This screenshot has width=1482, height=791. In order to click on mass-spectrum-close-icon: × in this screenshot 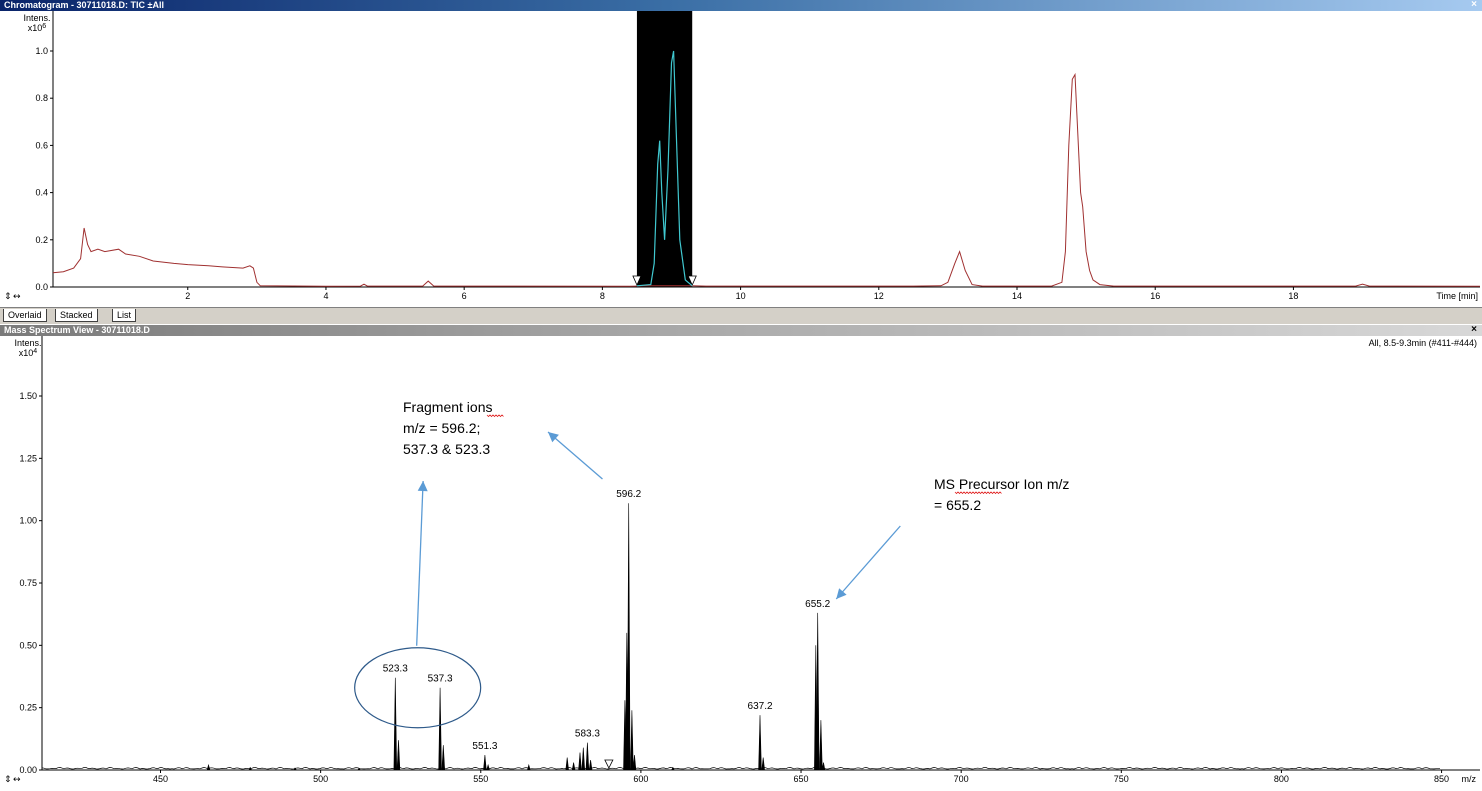, I will do `click(1474, 329)`.